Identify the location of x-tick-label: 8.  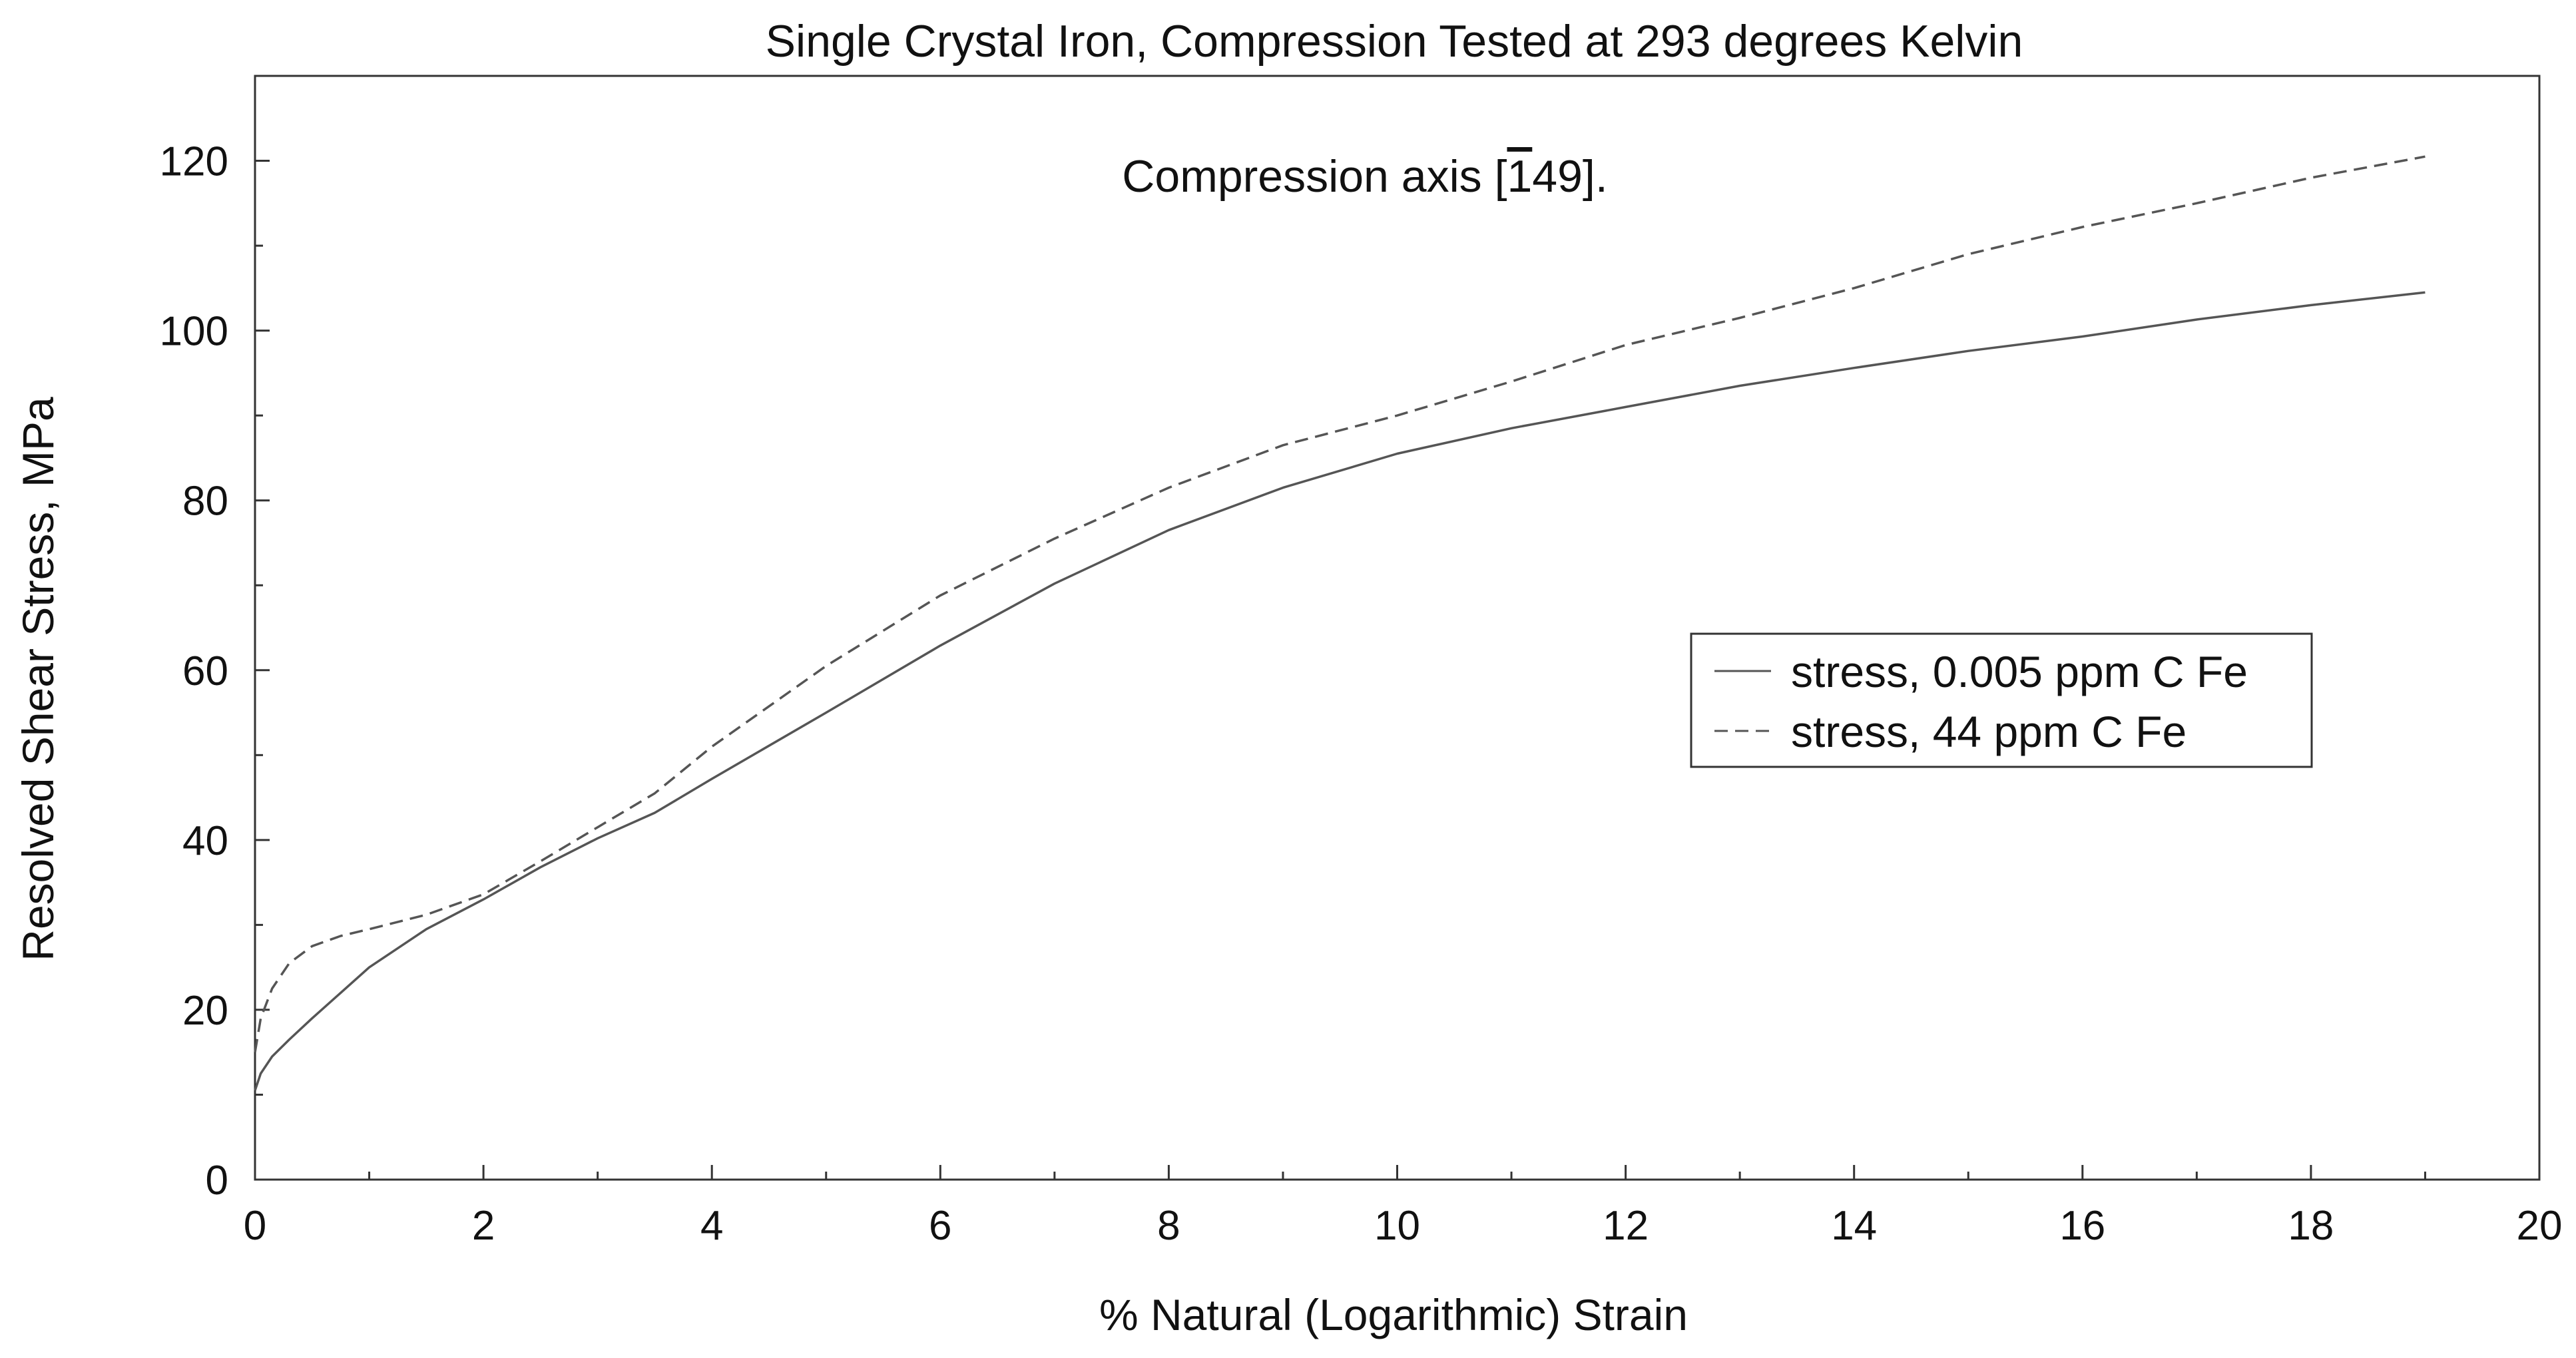
(1169, 1226).